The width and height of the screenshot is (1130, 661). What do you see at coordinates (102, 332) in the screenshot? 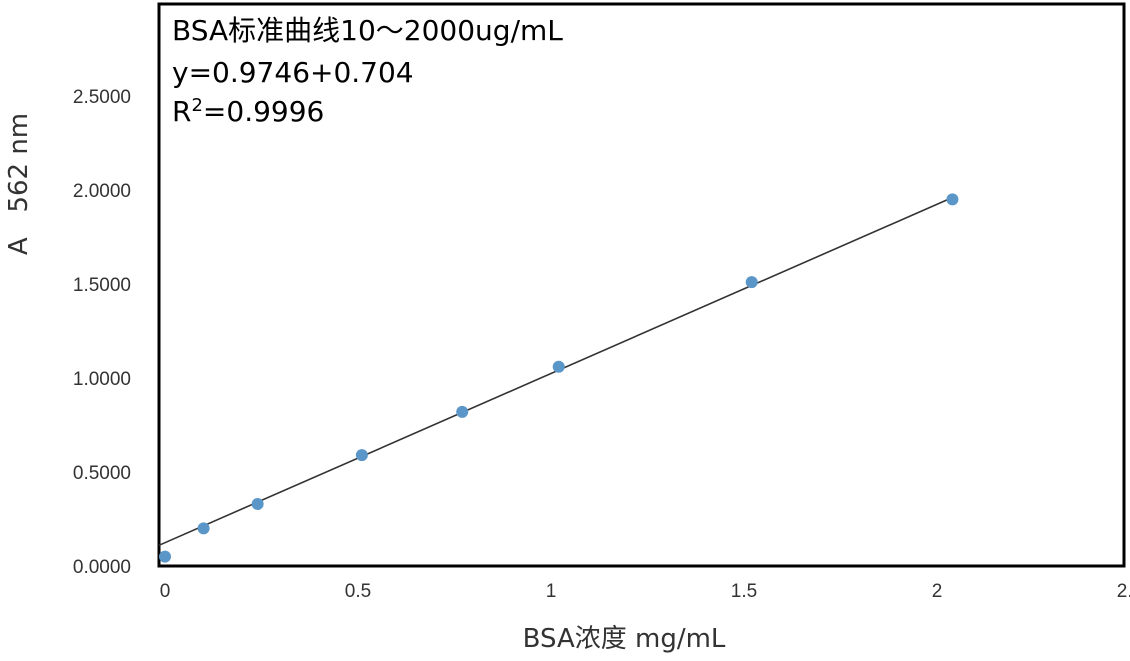
I see `y-axis-ticks: 0.0000 0.5000 1.0000 1.5000 2.0000 2.5000` at bounding box center [102, 332].